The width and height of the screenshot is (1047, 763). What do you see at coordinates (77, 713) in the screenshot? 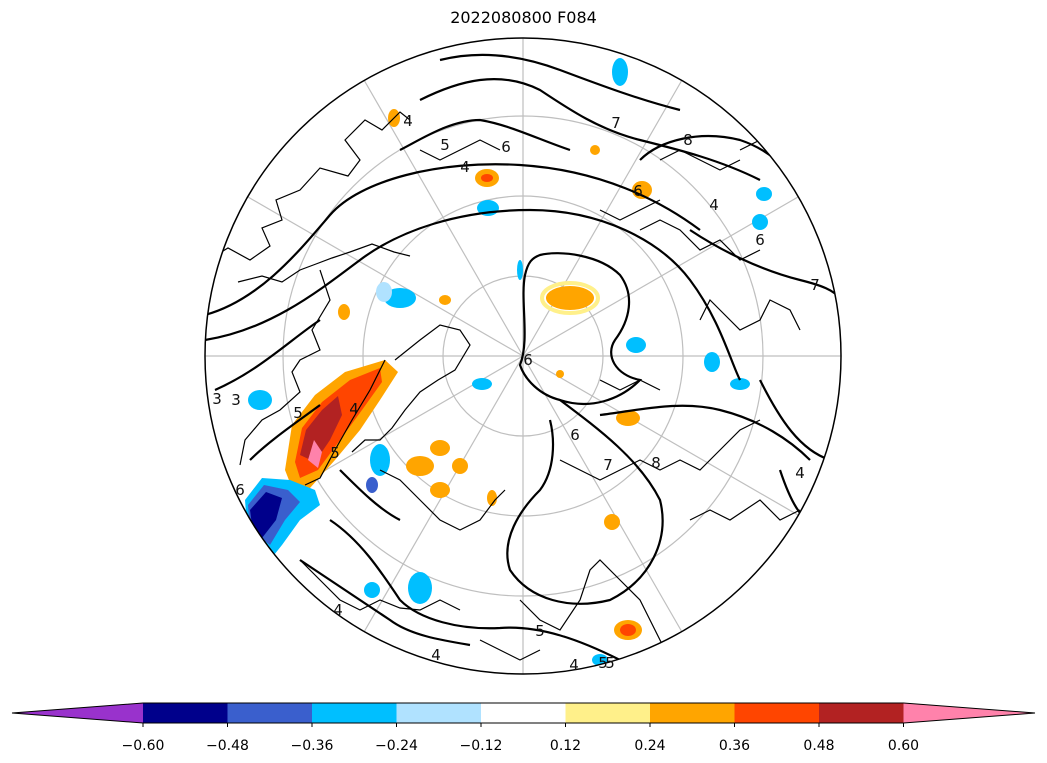
I see `colorbar-extend-min` at bounding box center [77, 713].